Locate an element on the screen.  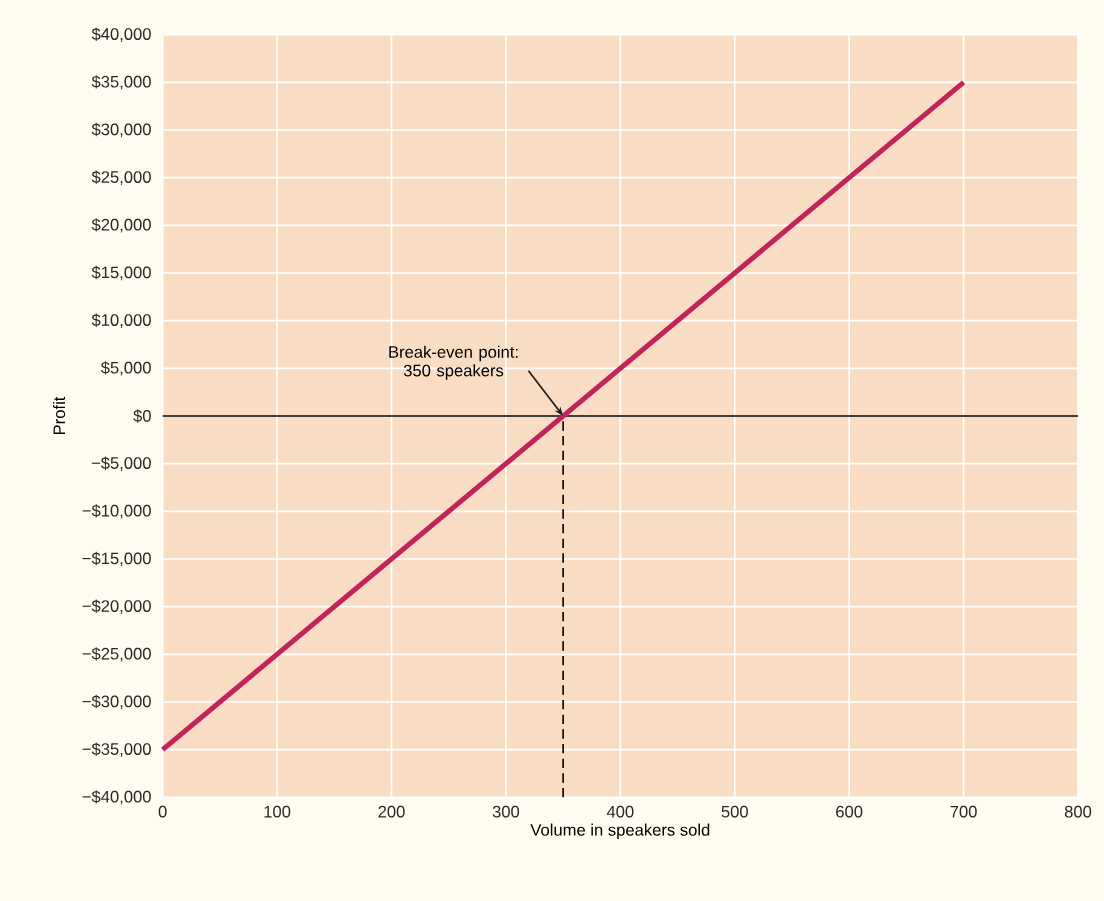
y-tick-label: −$35,000 is located at coordinates (116, 749).